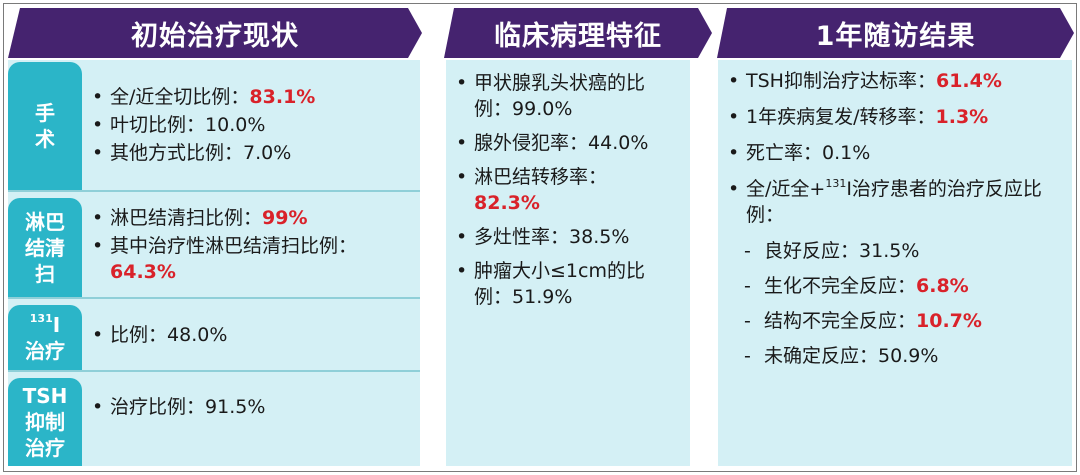 The height and width of the screenshot is (475, 1080). What do you see at coordinates (45, 324) in the screenshot?
I see `tag-text: 131I` at bounding box center [45, 324].